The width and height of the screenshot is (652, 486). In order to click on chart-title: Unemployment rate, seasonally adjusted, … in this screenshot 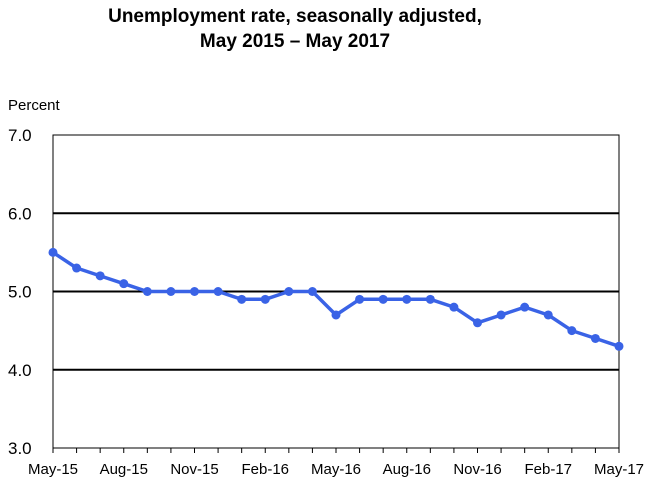, I will do `click(295, 29)`.